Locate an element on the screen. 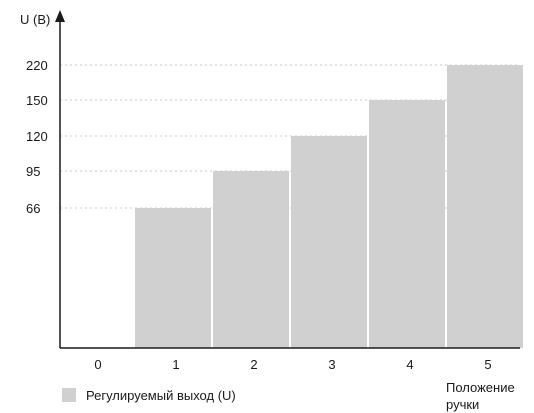 Image resolution: width=534 pixels, height=413 pixels. y-tick-label: 66 is located at coordinates (33, 208).